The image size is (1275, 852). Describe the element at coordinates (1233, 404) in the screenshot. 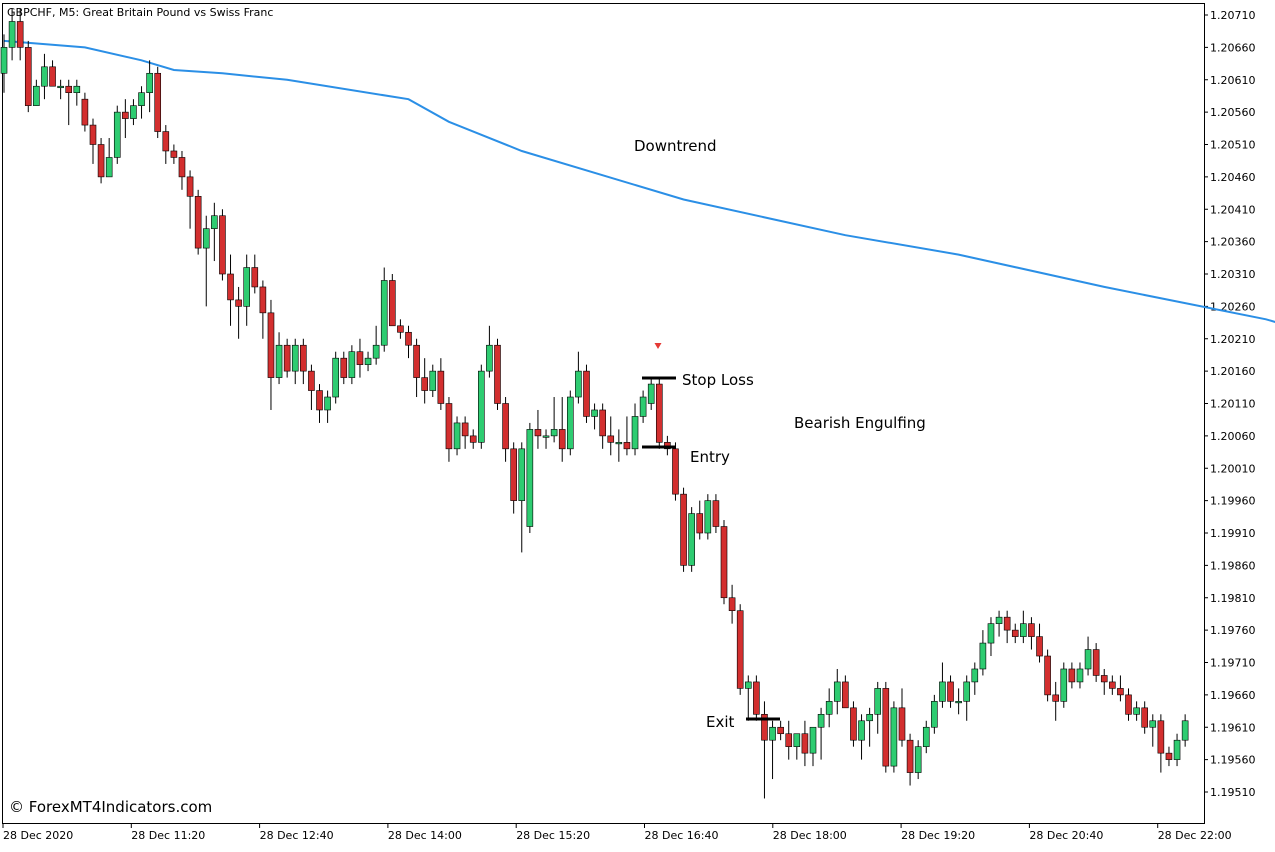

I see `y-tick-label: 1.20110` at that location.